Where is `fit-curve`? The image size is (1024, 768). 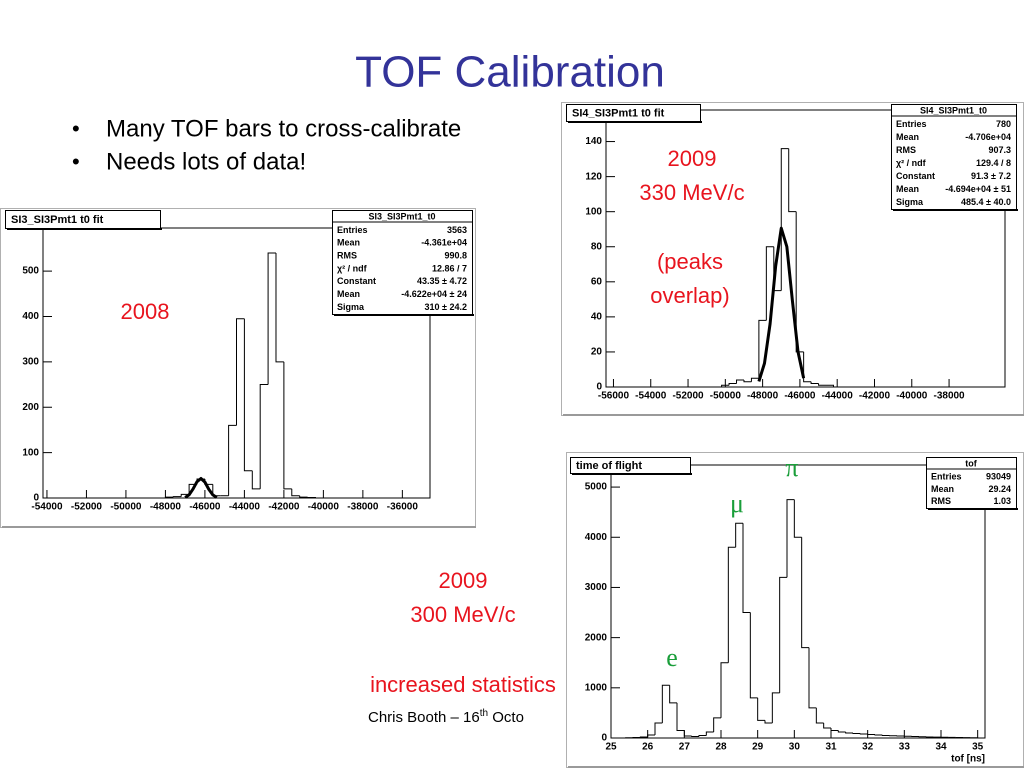
fit-curve is located at coordinates (201, 487).